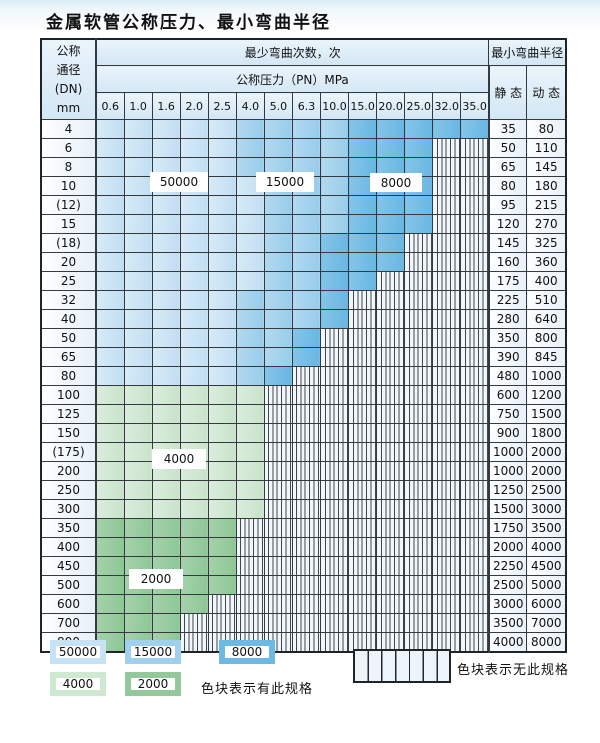  What do you see at coordinates (68, 69) in the screenshot?
I see `corner-line-2: 通径` at bounding box center [68, 69].